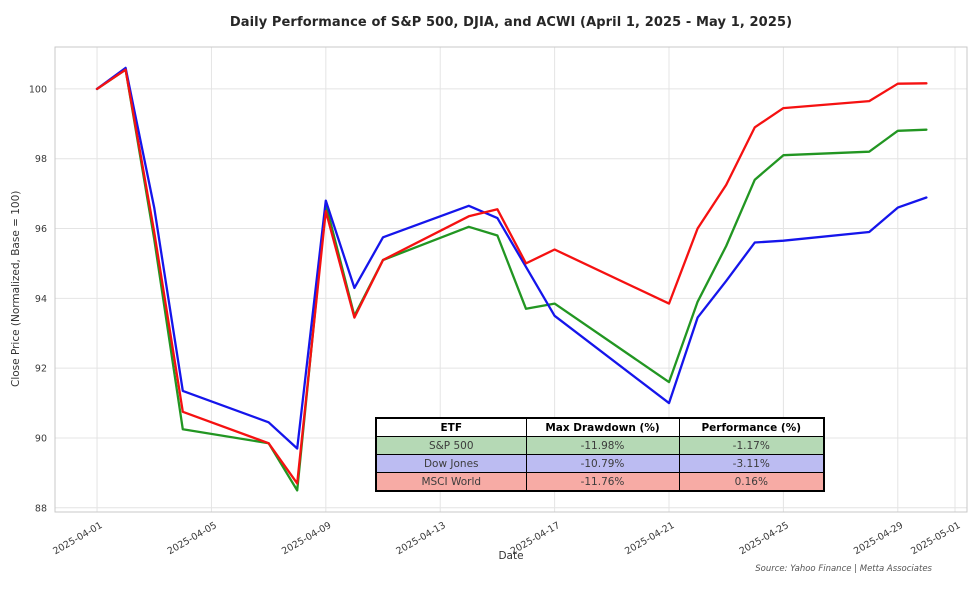  What do you see at coordinates (38, 89) in the screenshot?
I see `svg-text: 100` at bounding box center [38, 89].